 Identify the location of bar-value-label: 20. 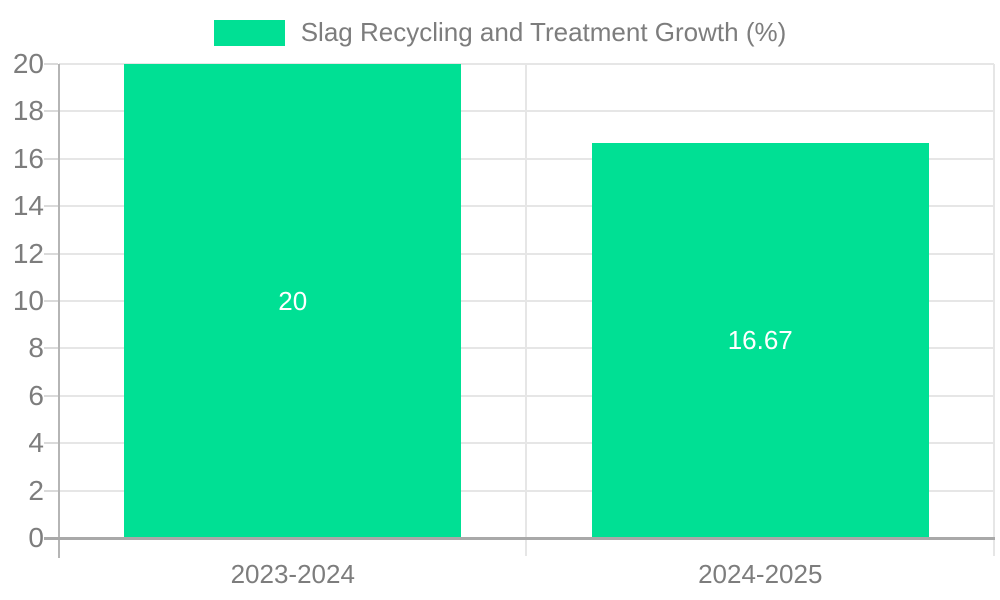
(293, 300).